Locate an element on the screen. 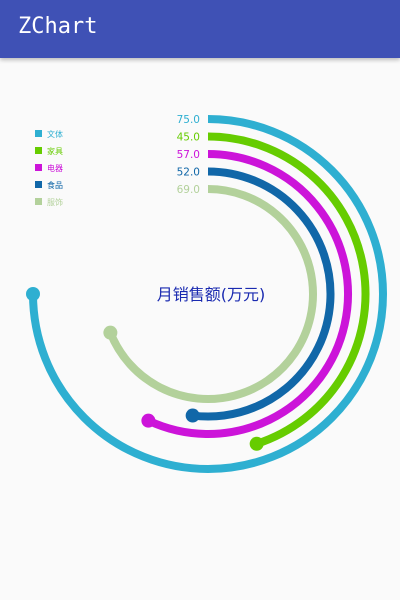 The height and width of the screenshot is (600, 400). app-title: ZChart is located at coordinates (58, 26).